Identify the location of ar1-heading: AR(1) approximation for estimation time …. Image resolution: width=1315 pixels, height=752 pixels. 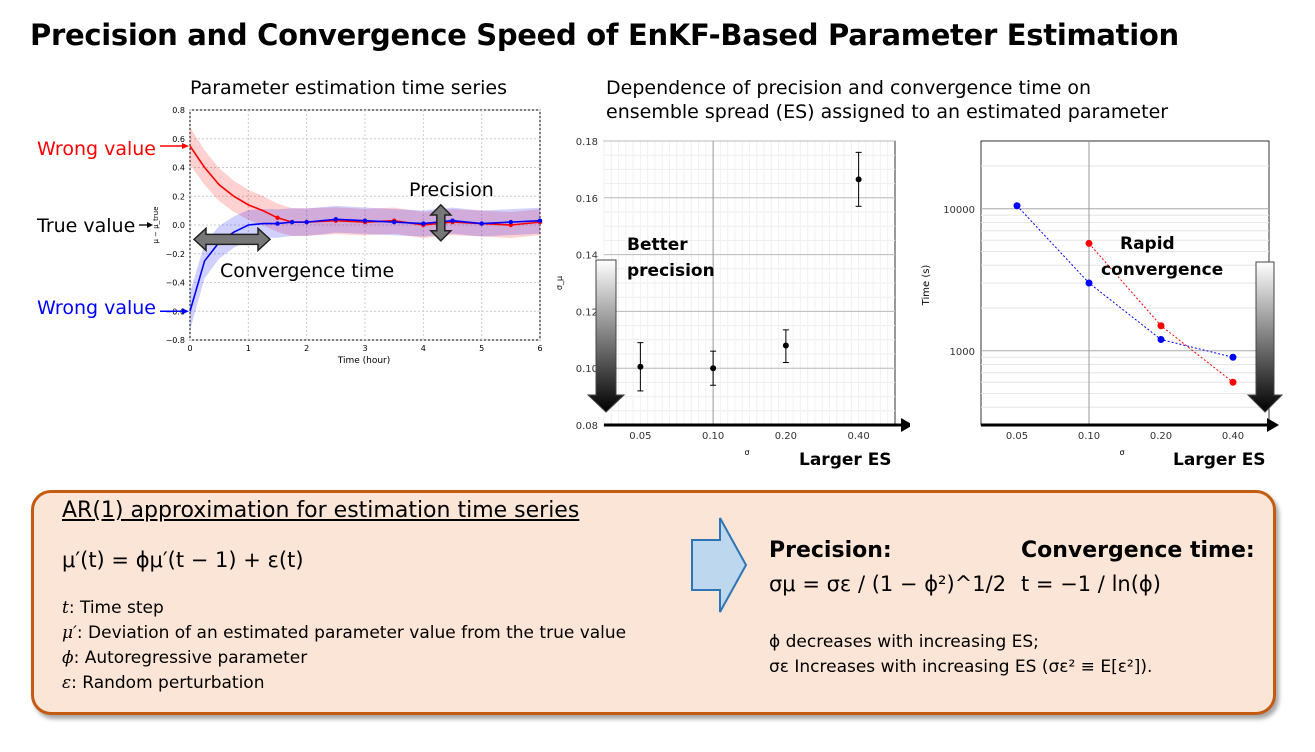
(321, 510).